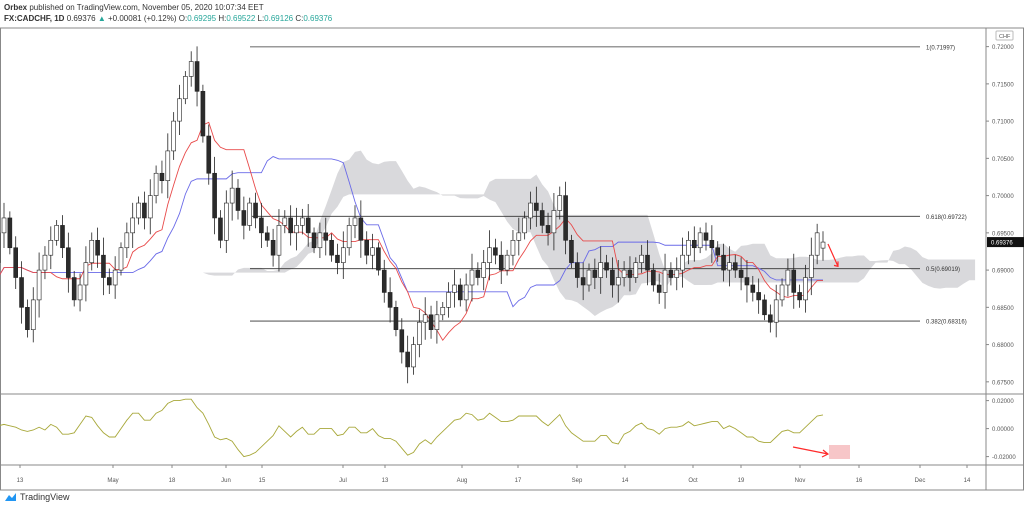 This screenshot has height=510, width=1024. I want to click on x-tick-label: Jul, so click(343, 481).